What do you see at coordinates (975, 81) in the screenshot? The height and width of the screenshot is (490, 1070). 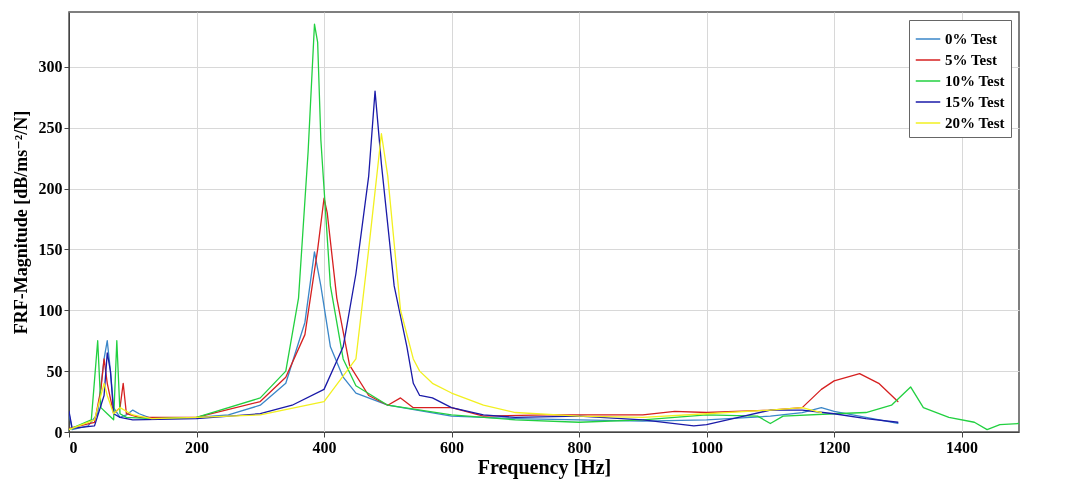 I see `legend-label: 10% Test` at bounding box center [975, 81].